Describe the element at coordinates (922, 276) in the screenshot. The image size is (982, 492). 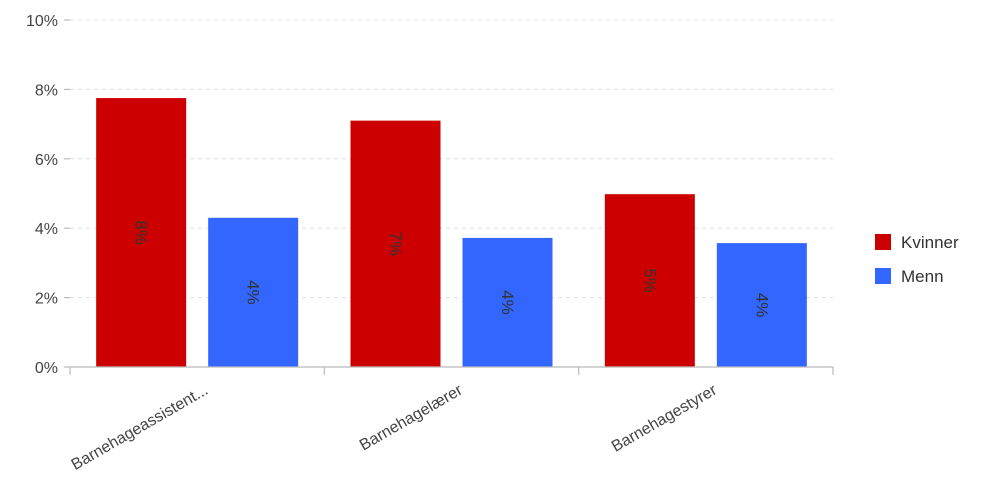
I see `legend-label-menn: Menn` at that location.